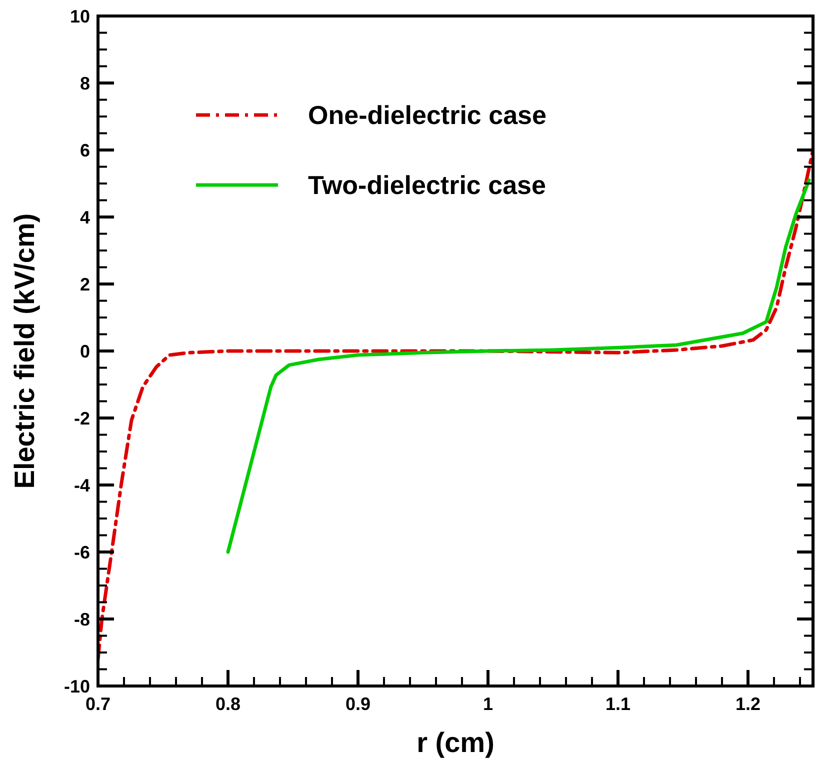 The image size is (815, 765). Describe the element at coordinates (82, 619) in the screenshot. I see `y-tick-label: -8` at that location.